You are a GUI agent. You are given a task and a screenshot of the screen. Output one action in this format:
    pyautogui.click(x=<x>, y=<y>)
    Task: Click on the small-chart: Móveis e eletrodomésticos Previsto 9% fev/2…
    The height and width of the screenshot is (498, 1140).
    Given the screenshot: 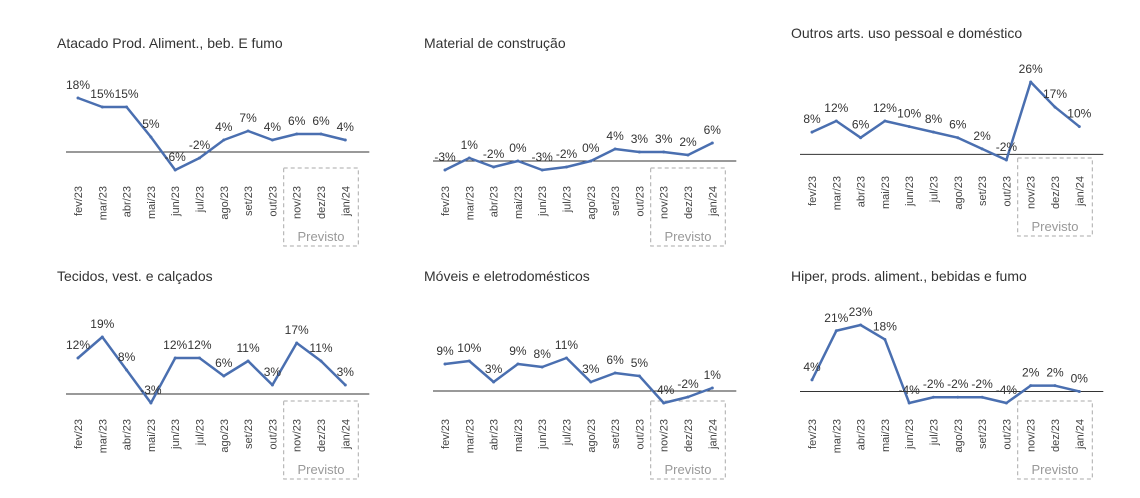 What is the action you would take?
    pyautogui.click(x=580, y=374)
    